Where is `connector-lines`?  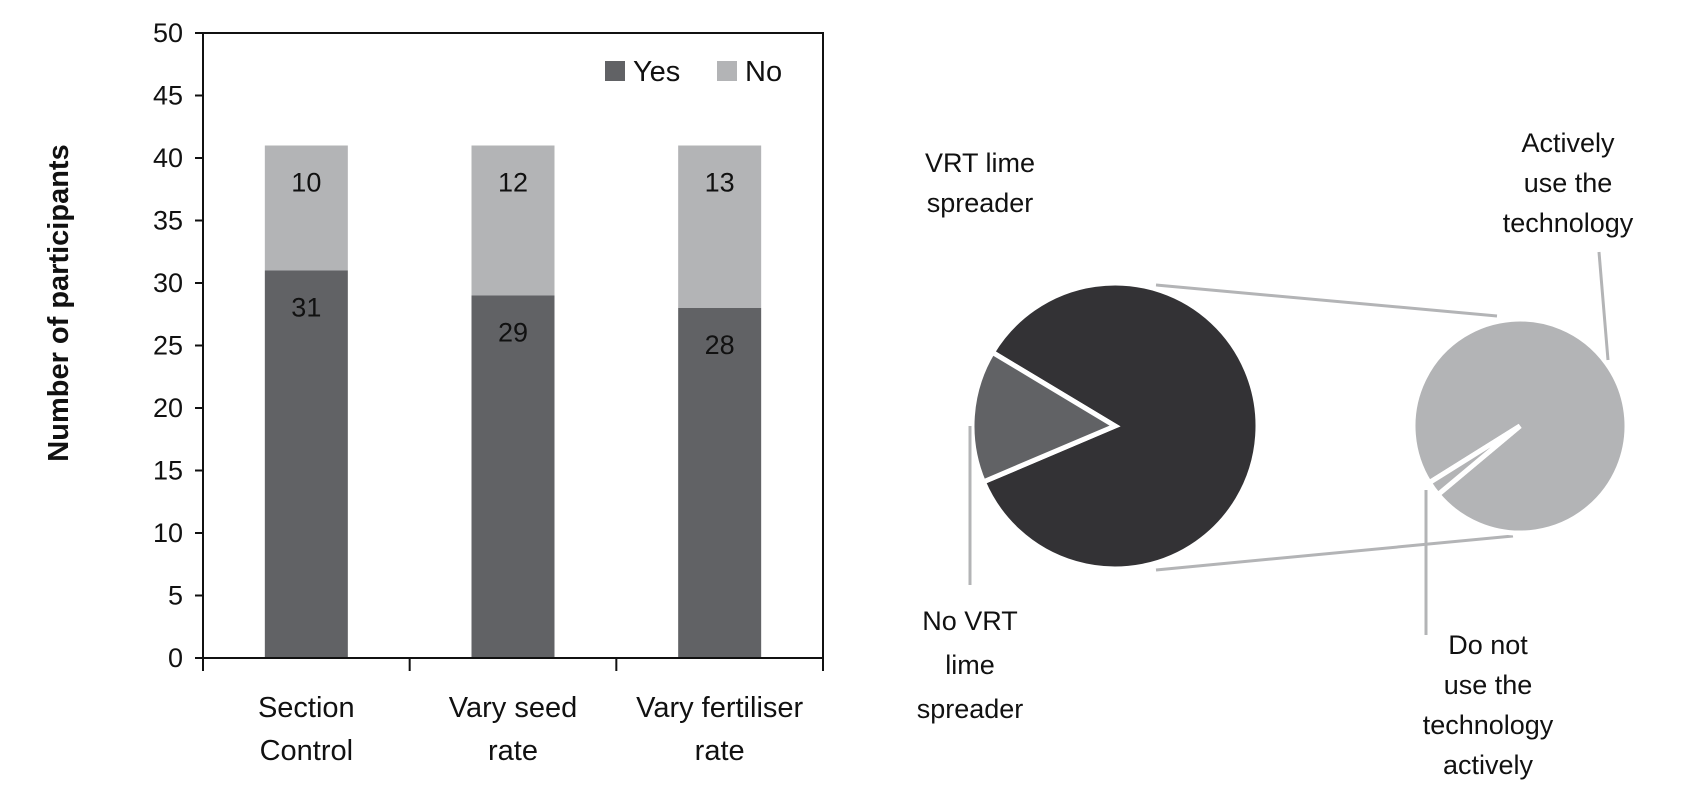
connector-lines is located at coordinates (1334, 427).